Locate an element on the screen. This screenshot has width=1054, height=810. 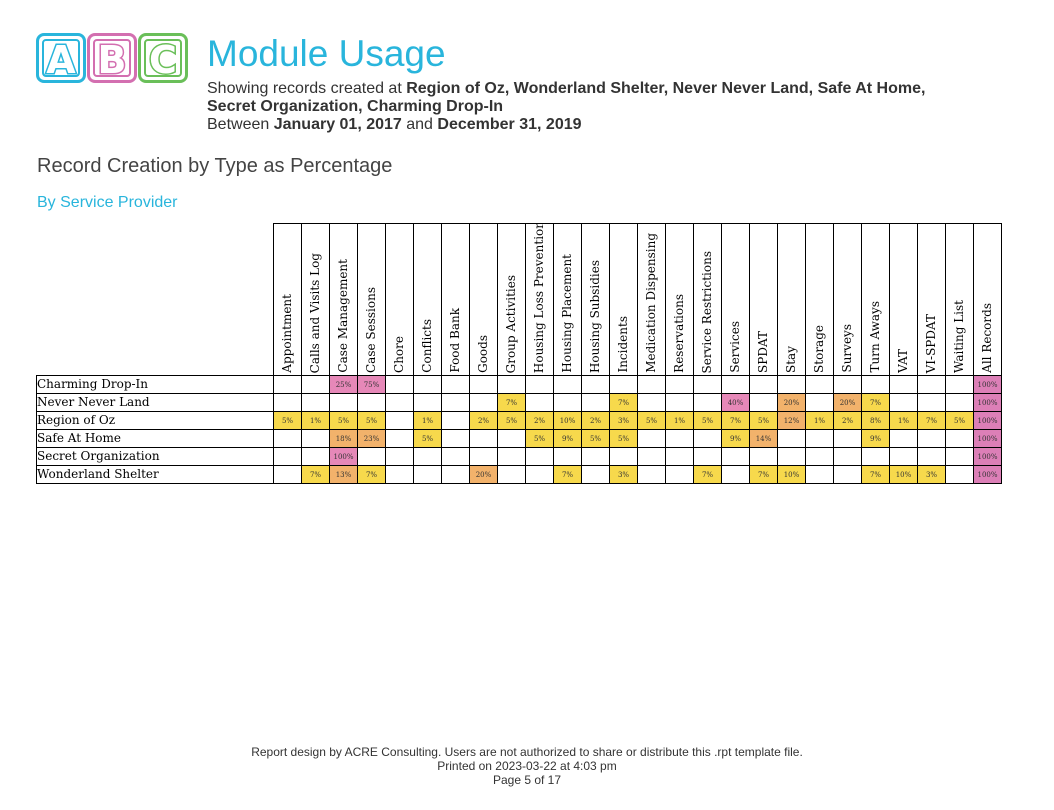
column-header: Group Activities is located at coordinates (511, 299).